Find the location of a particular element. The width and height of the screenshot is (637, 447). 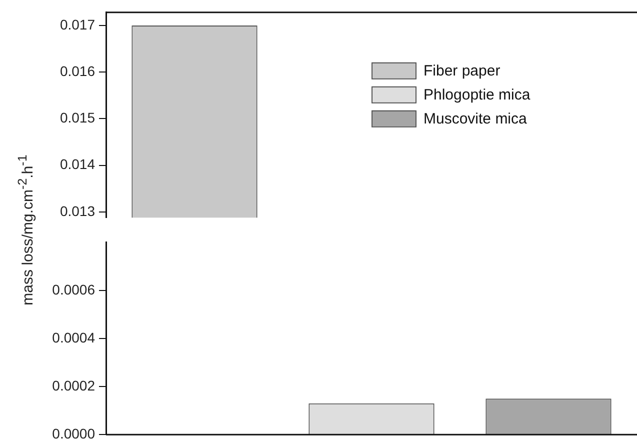

legend-label: Phlogoptie mica is located at coordinates (477, 95).